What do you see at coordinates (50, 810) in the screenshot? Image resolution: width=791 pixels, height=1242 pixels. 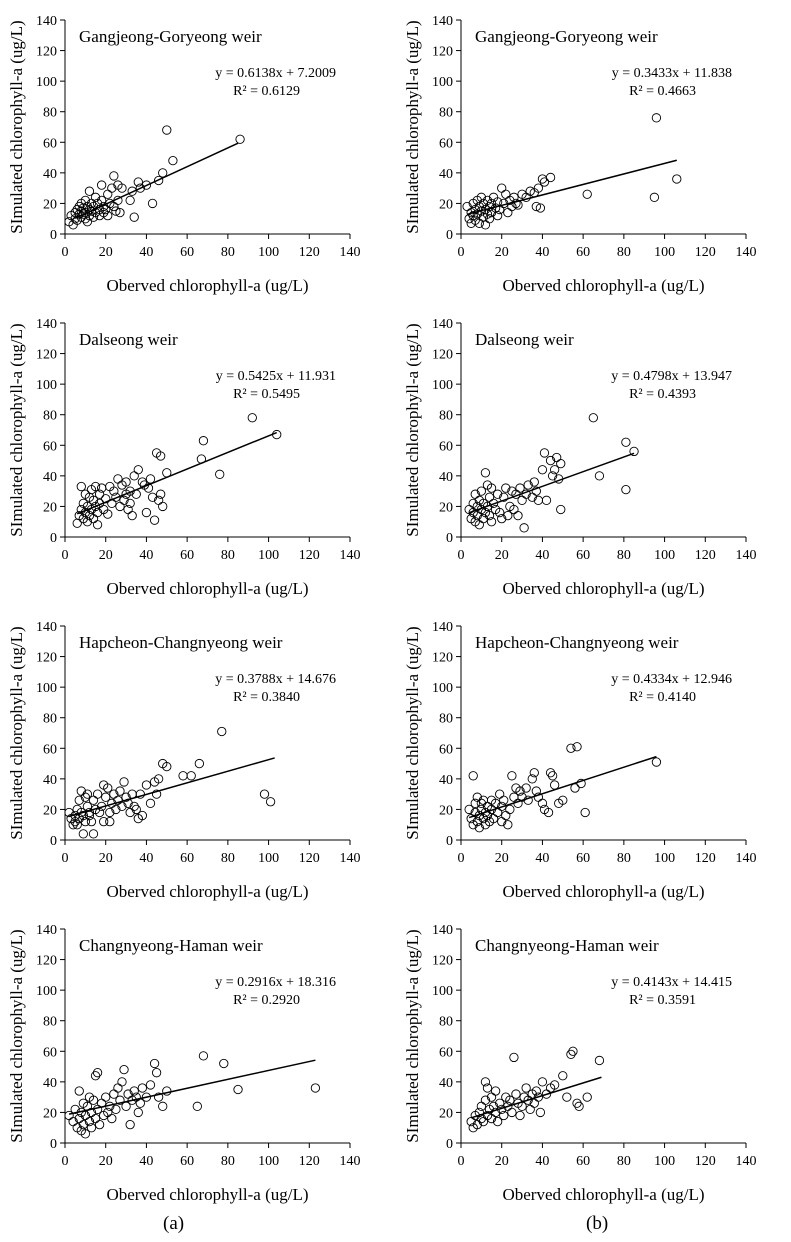 I see `y-tick-label: 20` at bounding box center [50, 810].